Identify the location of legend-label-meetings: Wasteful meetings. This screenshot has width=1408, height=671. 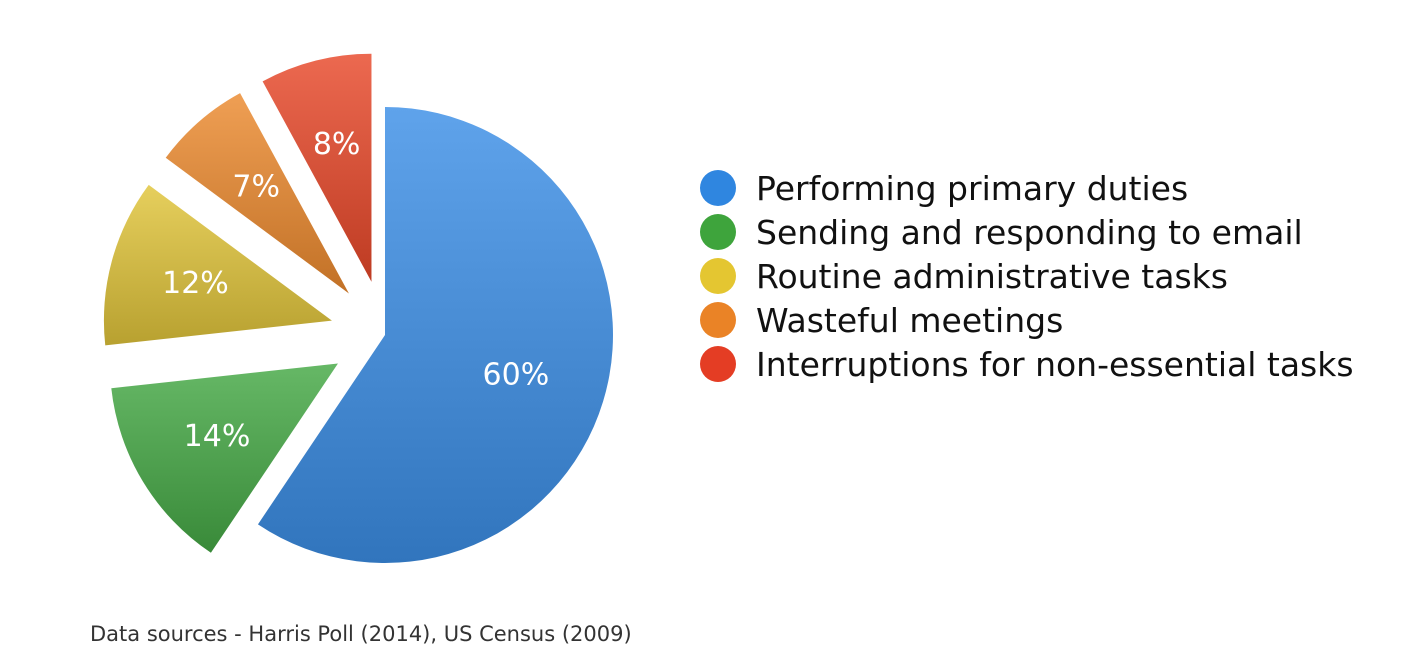
(910, 320).